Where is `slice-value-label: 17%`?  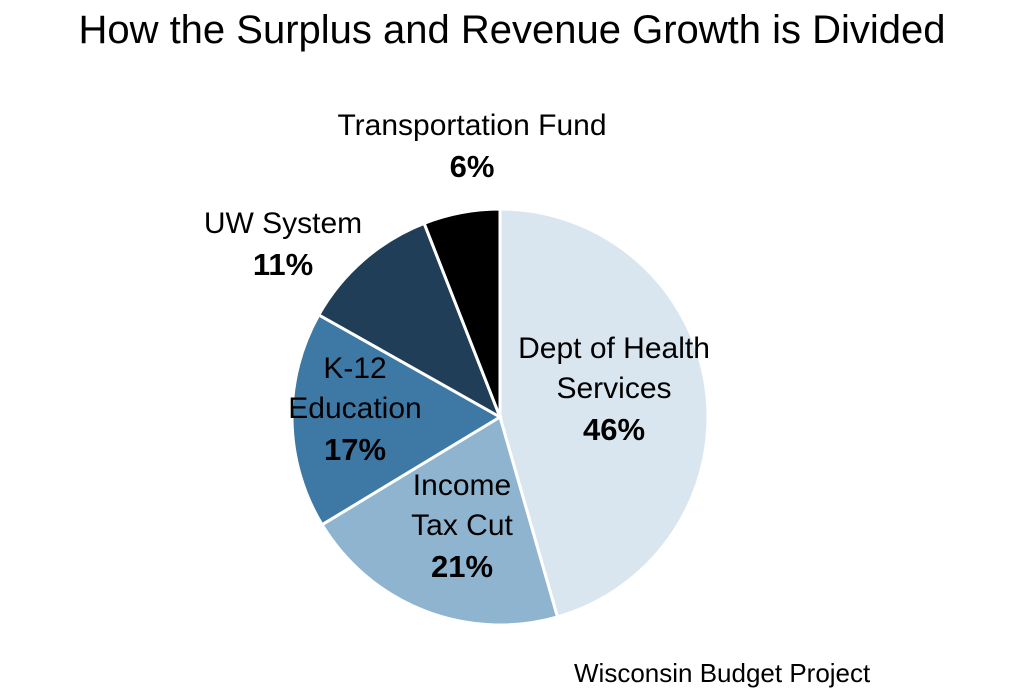 slice-value-label: 17% is located at coordinates (355, 449).